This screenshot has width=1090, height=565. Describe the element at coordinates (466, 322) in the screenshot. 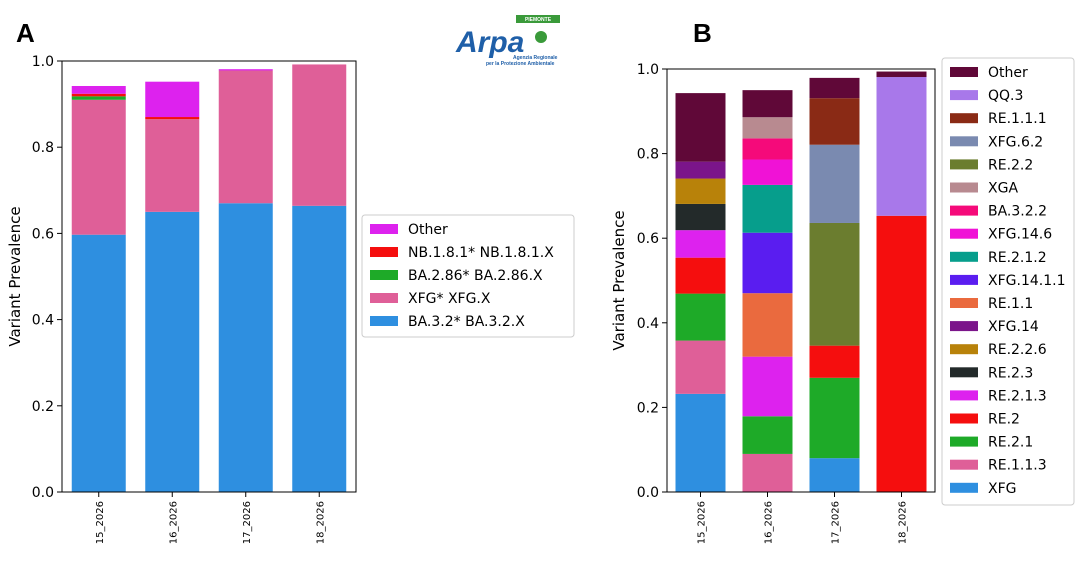

I see `legend-label: BA.3.2* BA.3.2.X` at that location.